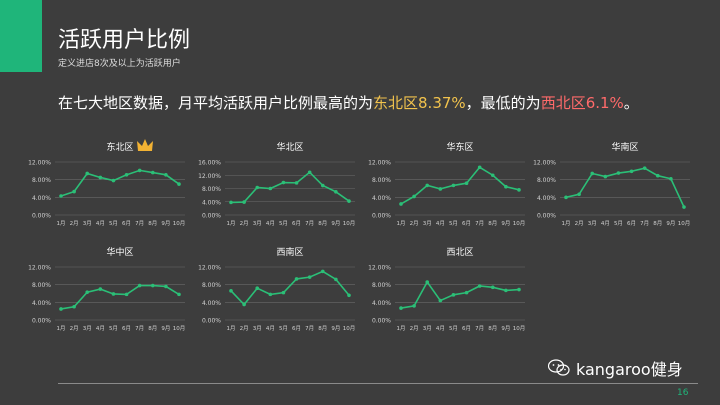 The width and height of the screenshot is (720, 405). I want to click on page-number: 16, so click(683, 393).